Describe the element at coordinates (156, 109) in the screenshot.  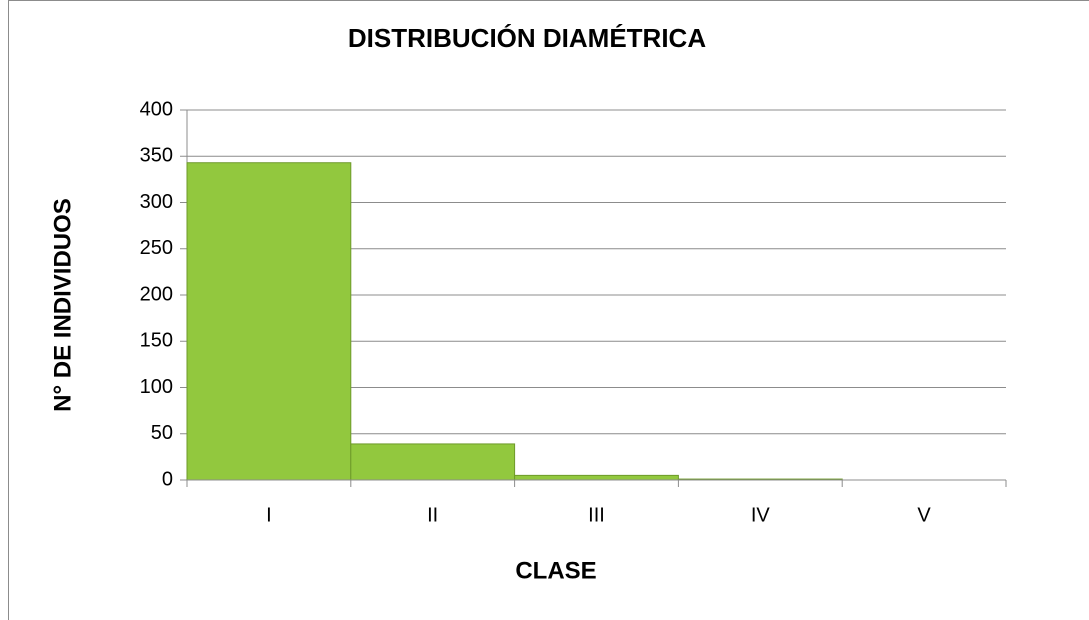
I see `y-tick-label: 400` at that location.